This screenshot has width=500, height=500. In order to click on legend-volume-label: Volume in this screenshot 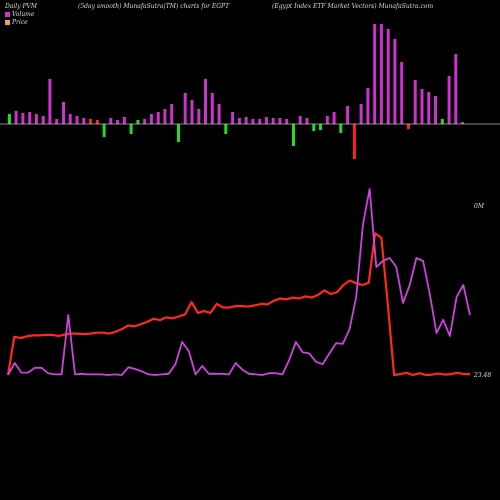, I will do `click(23, 14)`.